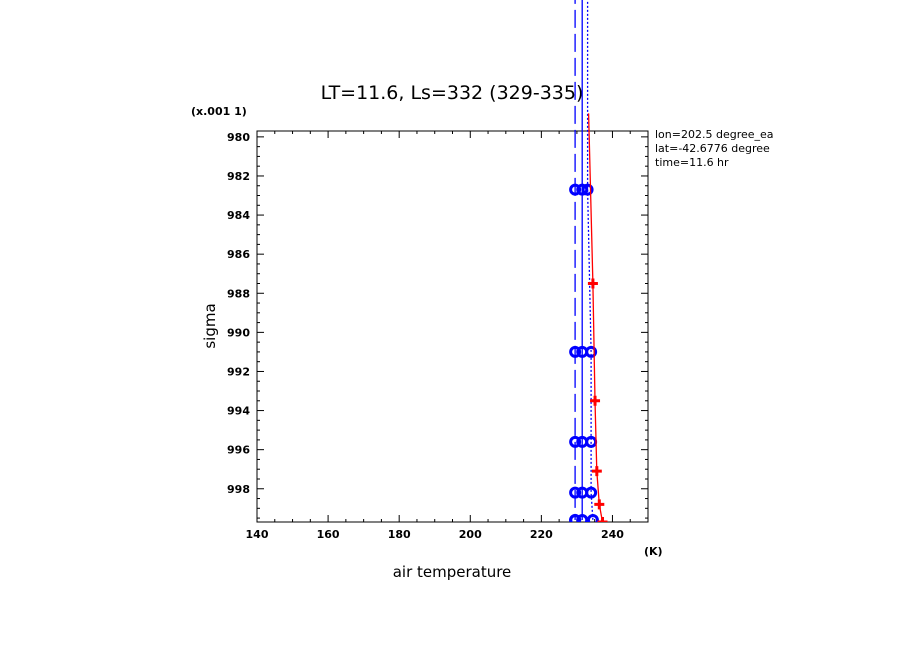 The width and height of the screenshot is (904, 654). What do you see at coordinates (238, 489) in the screenshot?
I see `y-tick-label: 998` at bounding box center [238, 489].